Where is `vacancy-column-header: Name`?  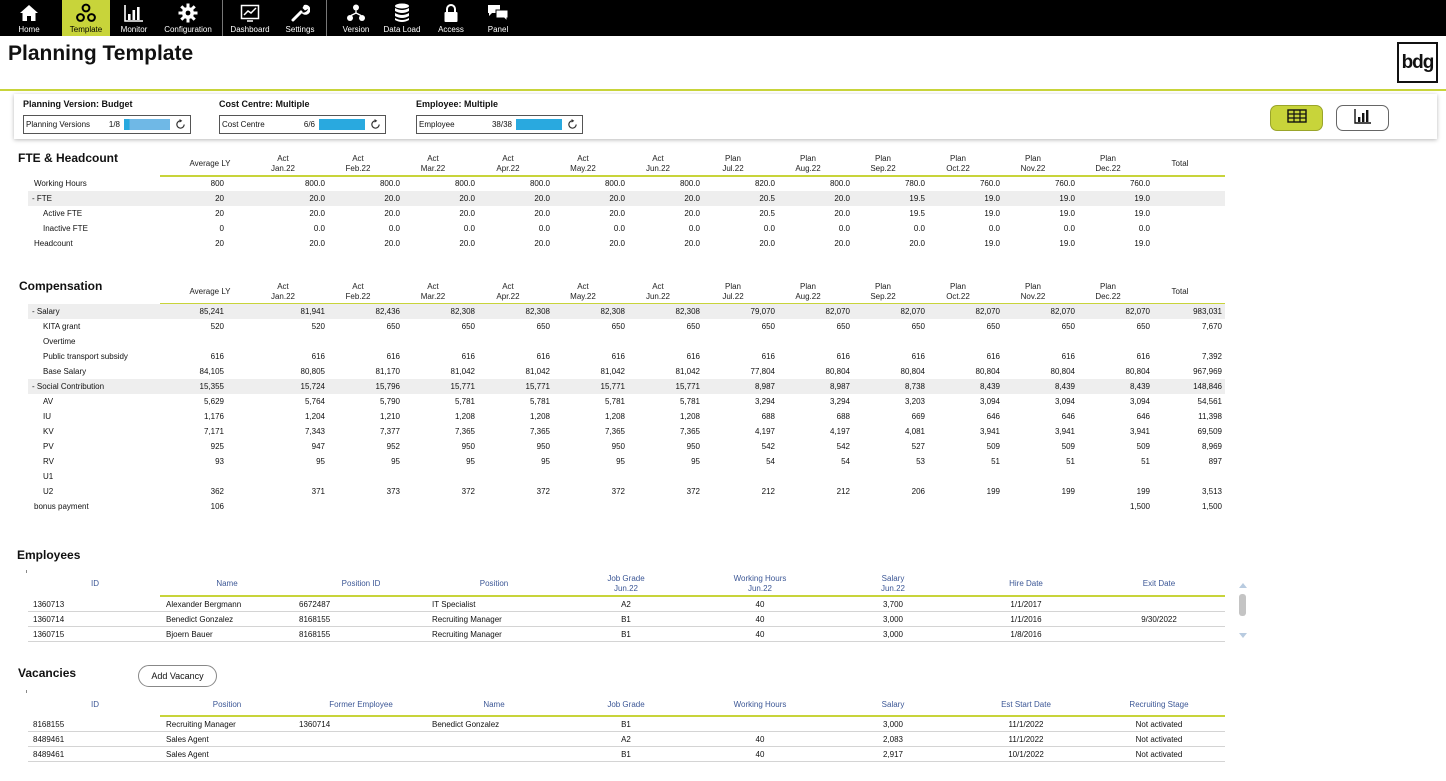
vacancy-column-header: Name is located at coordinates (494, 704).